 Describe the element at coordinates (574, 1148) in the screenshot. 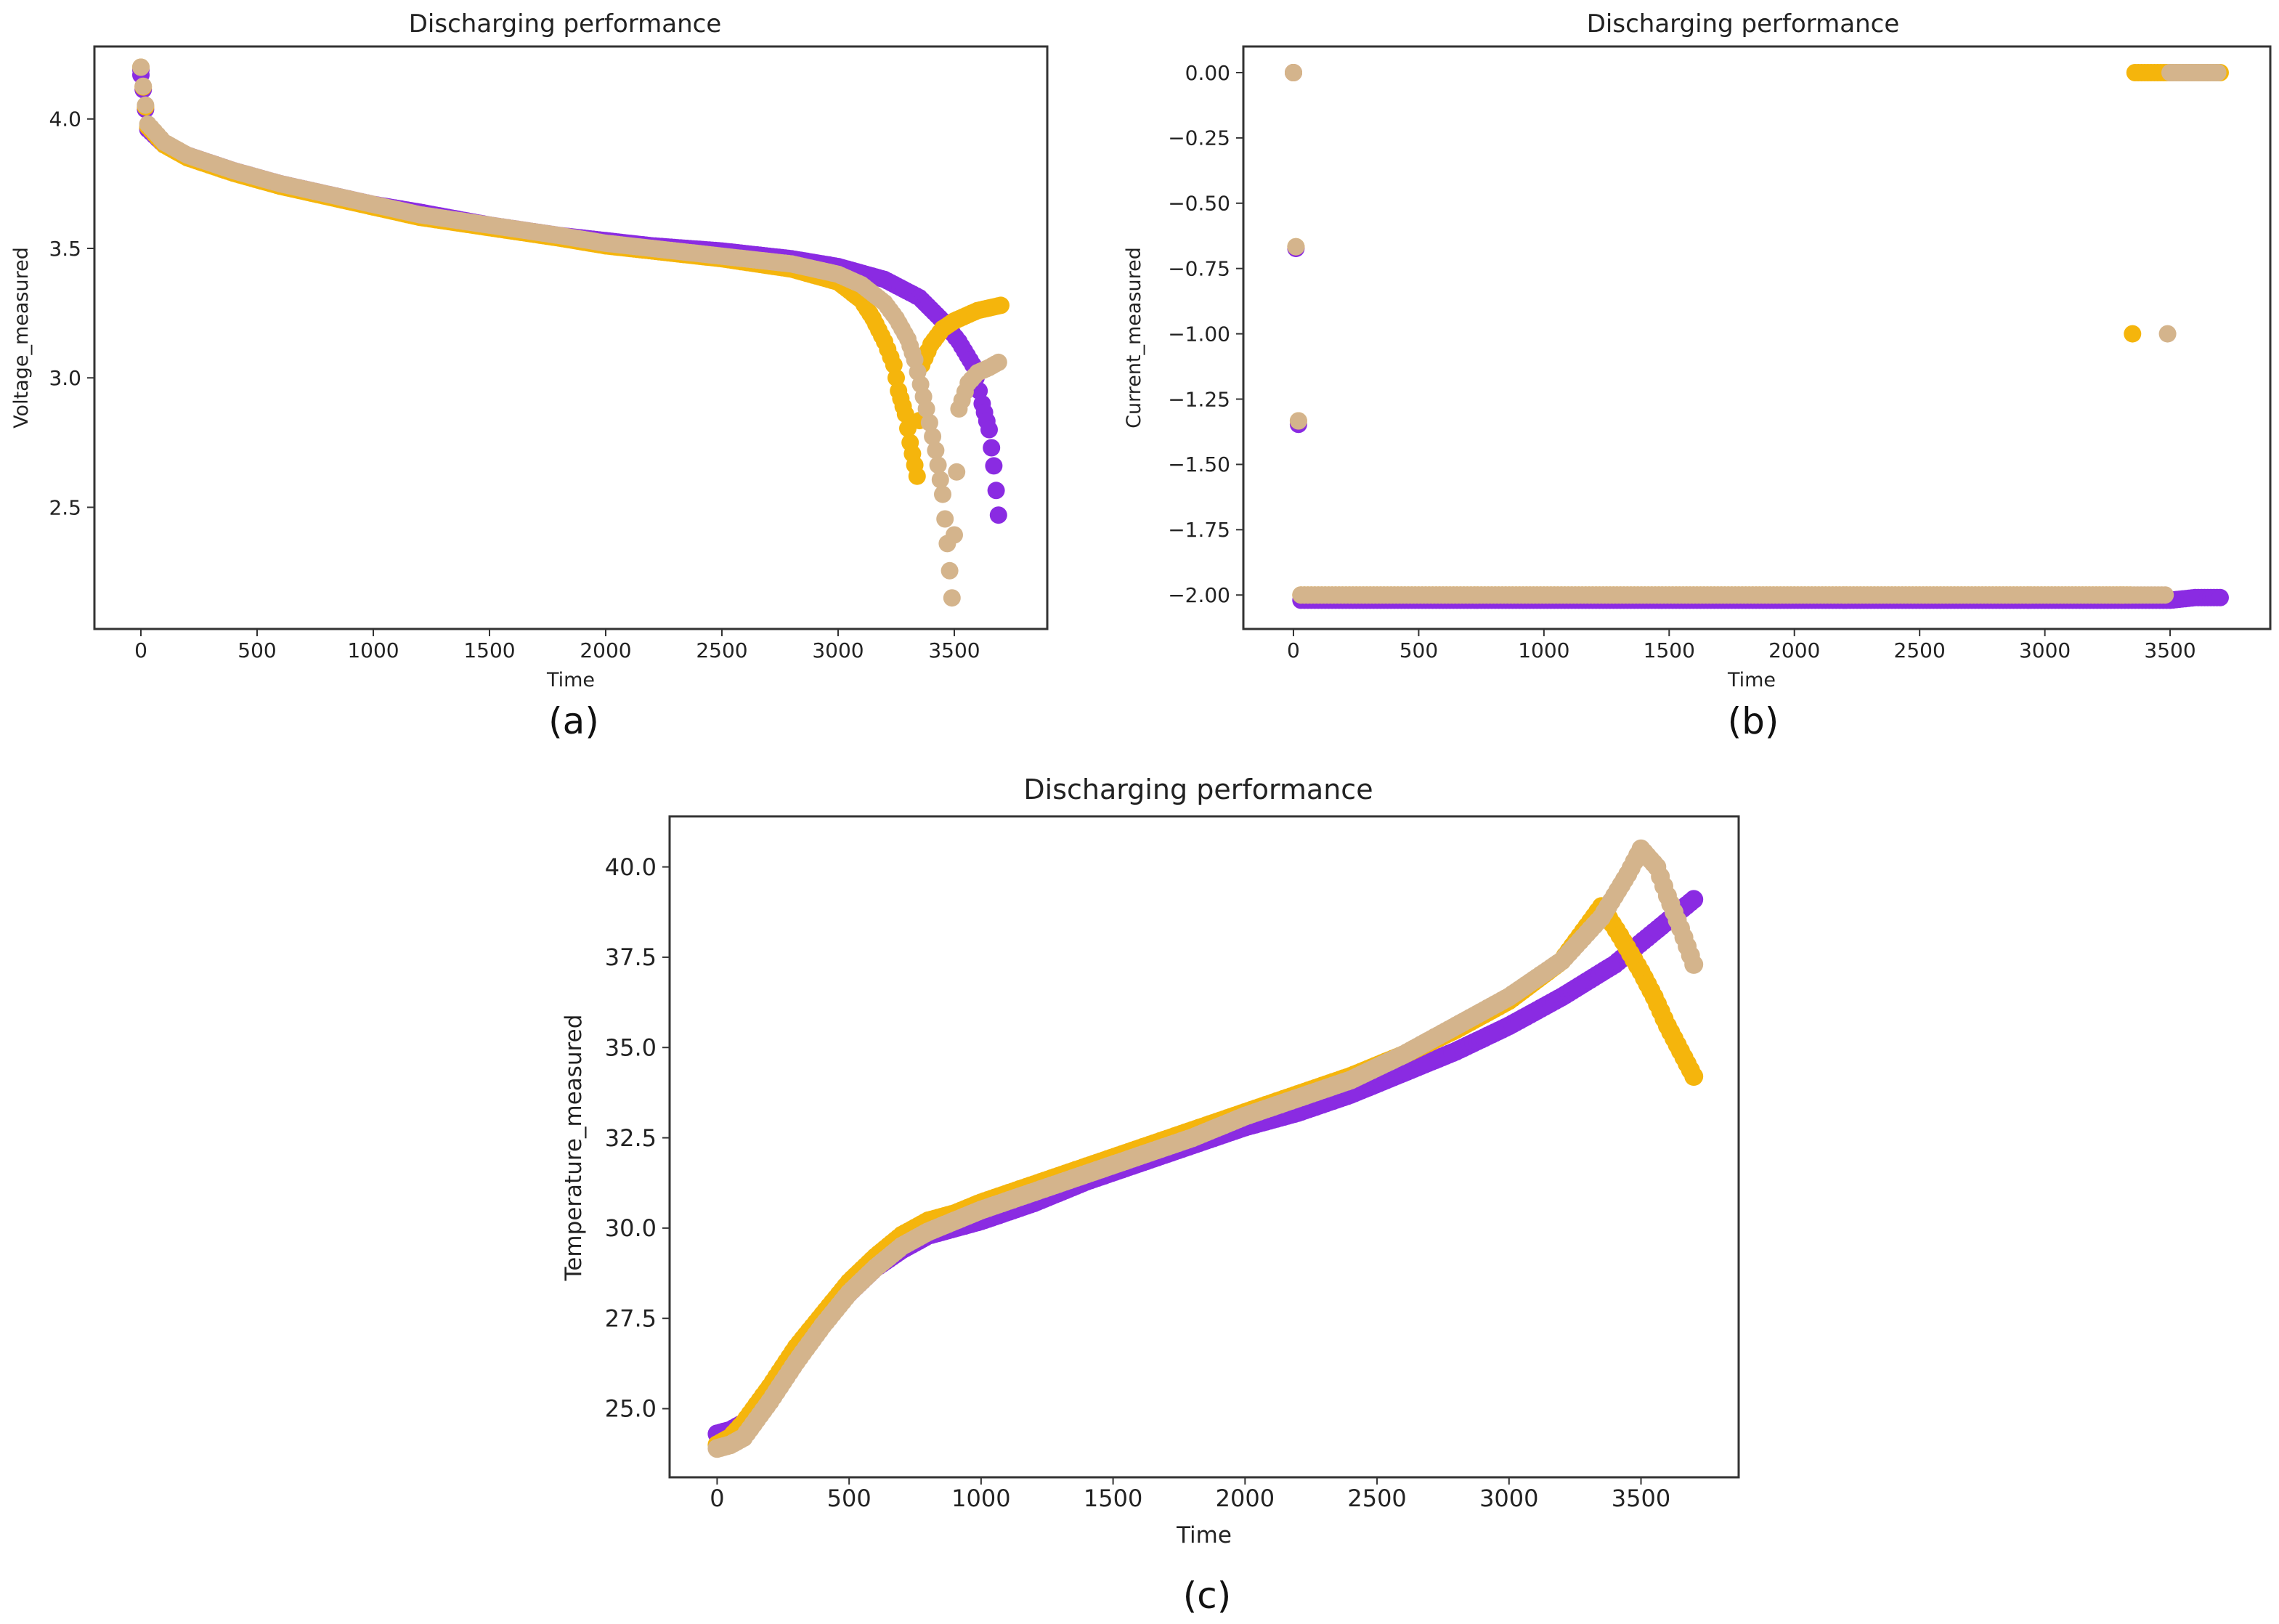

I see `y-axis-label: Temperature_measured` at that location.